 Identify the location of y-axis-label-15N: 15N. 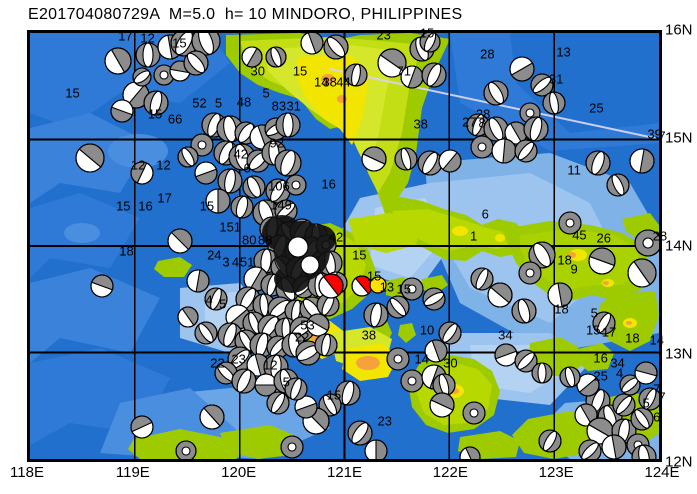
(679, 138).